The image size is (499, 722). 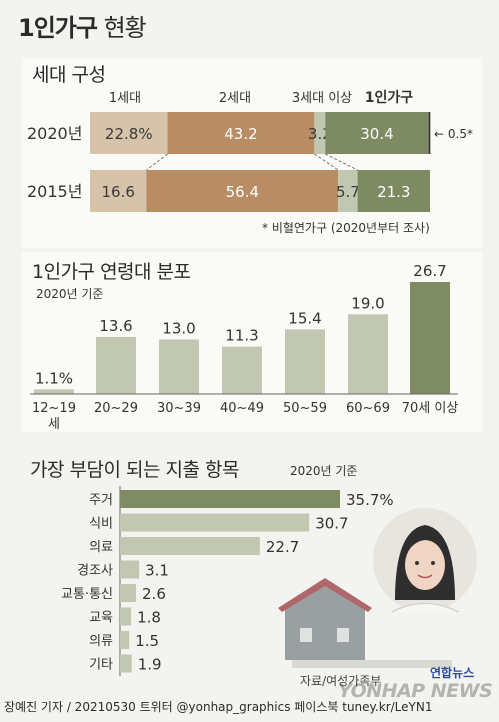 I want to click on age-distribution-title: 1인가구 연령대 분포, so click(x=111, y=272).